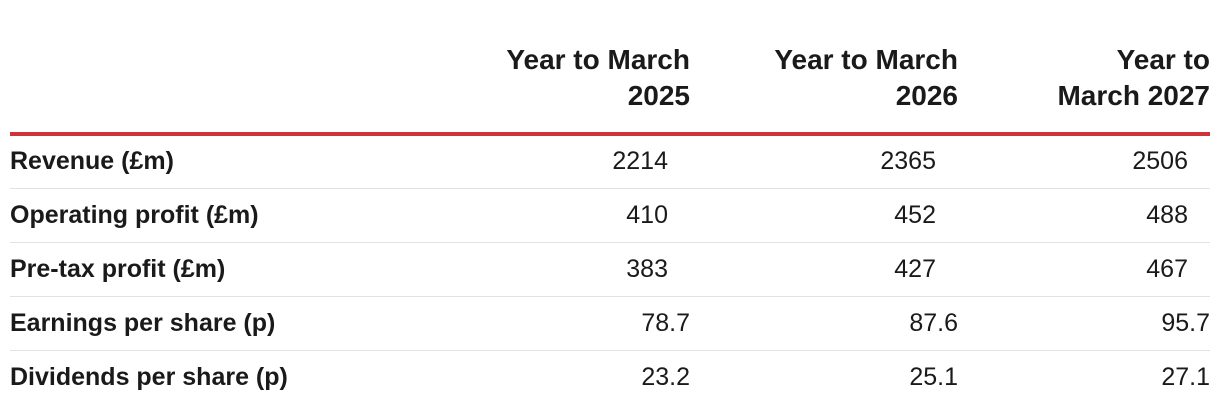  What do you see at coordinates (1185, 376) in the screenshot?
I see `cell-value: 27.1` at bounding box center [1185, 376].